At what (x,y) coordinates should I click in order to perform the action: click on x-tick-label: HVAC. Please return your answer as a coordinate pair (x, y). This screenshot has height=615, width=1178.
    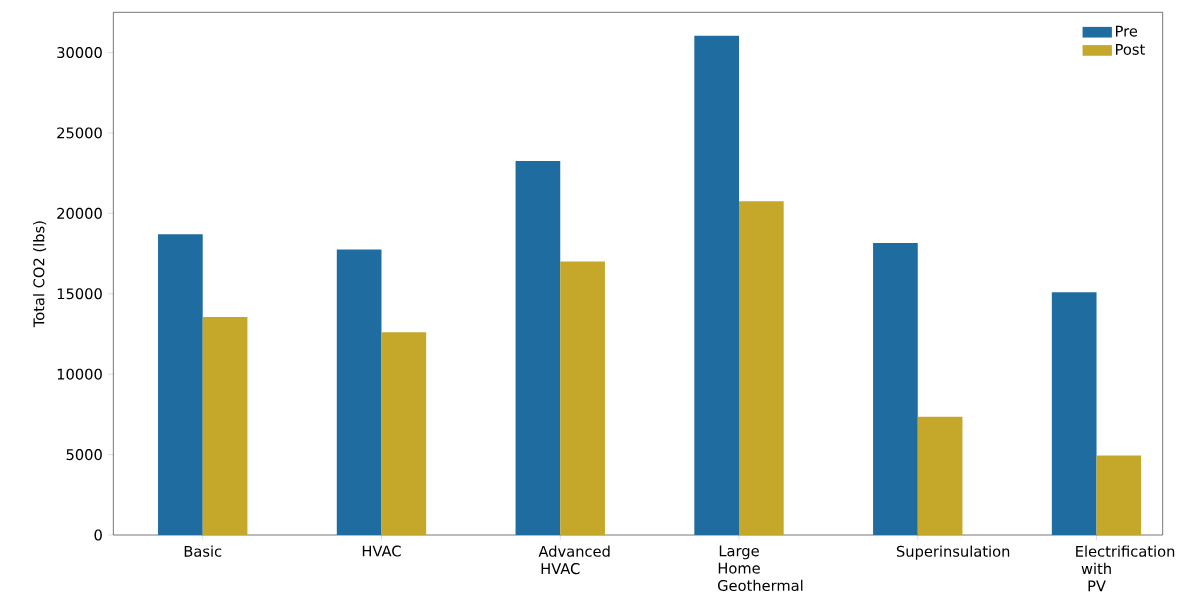
    Looking at the image, I should click on (381, 551).